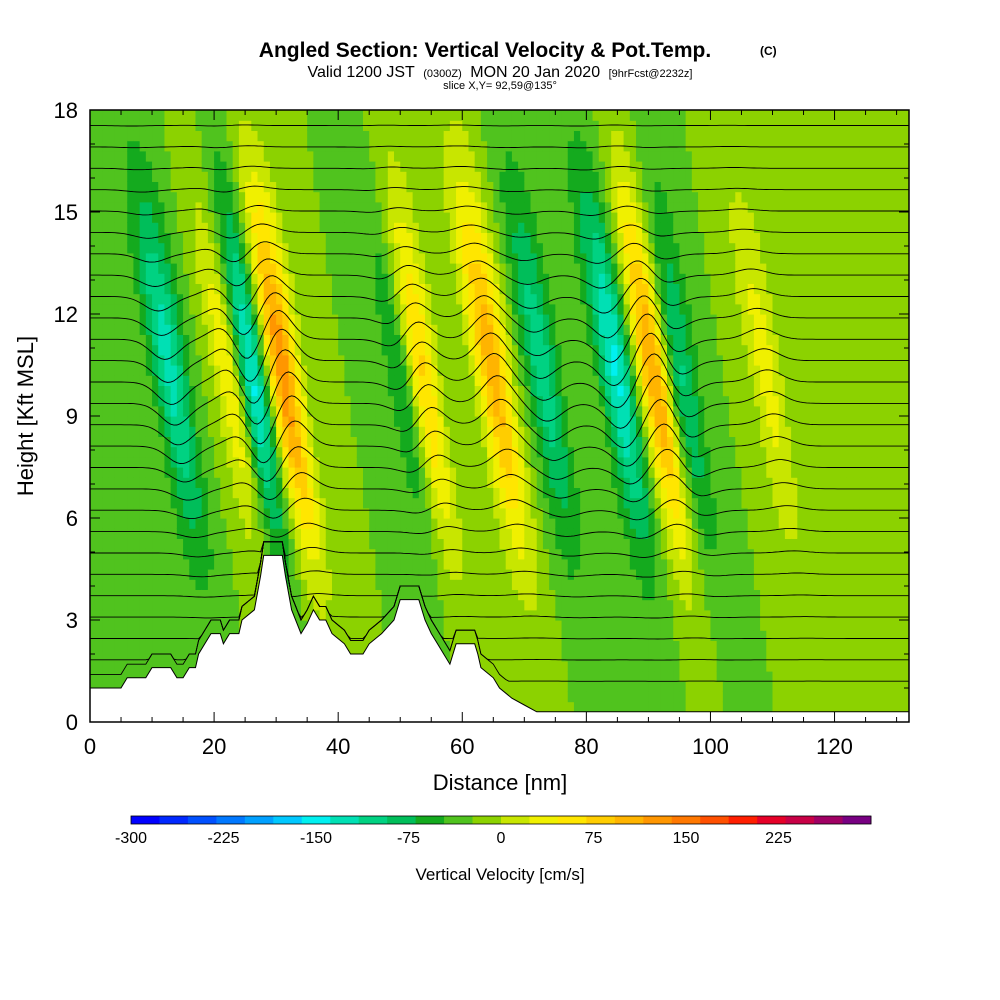 The image size is (1000, 1000). What do you see at coordinates (500, 86) in the screenshot?
I see `slice-info: slice X,Y= 92,59@135°` at bounding box center [500, 86].